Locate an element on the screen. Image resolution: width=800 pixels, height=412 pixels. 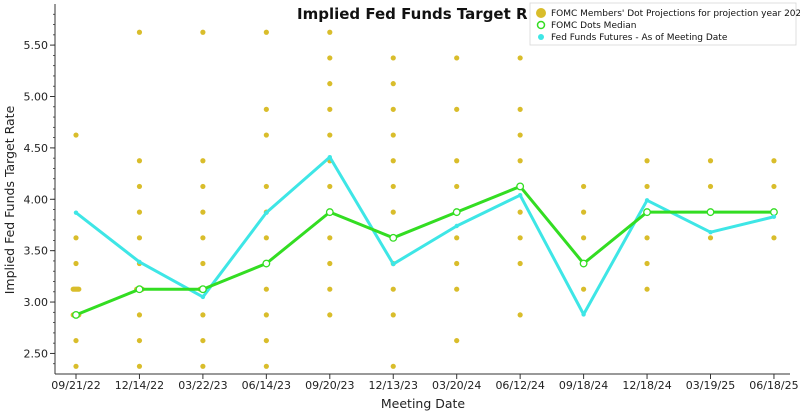
x-axis-label: Meeting Date is located at coordinates (423, 403).